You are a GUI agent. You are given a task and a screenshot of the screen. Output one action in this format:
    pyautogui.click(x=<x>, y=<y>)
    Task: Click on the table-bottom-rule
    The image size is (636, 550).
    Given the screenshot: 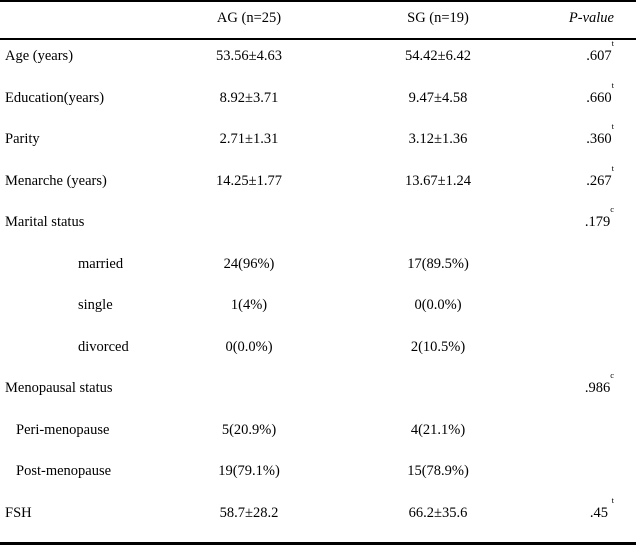 What is the action you would take?
    pyautogui.click(x=318, y=543)
    